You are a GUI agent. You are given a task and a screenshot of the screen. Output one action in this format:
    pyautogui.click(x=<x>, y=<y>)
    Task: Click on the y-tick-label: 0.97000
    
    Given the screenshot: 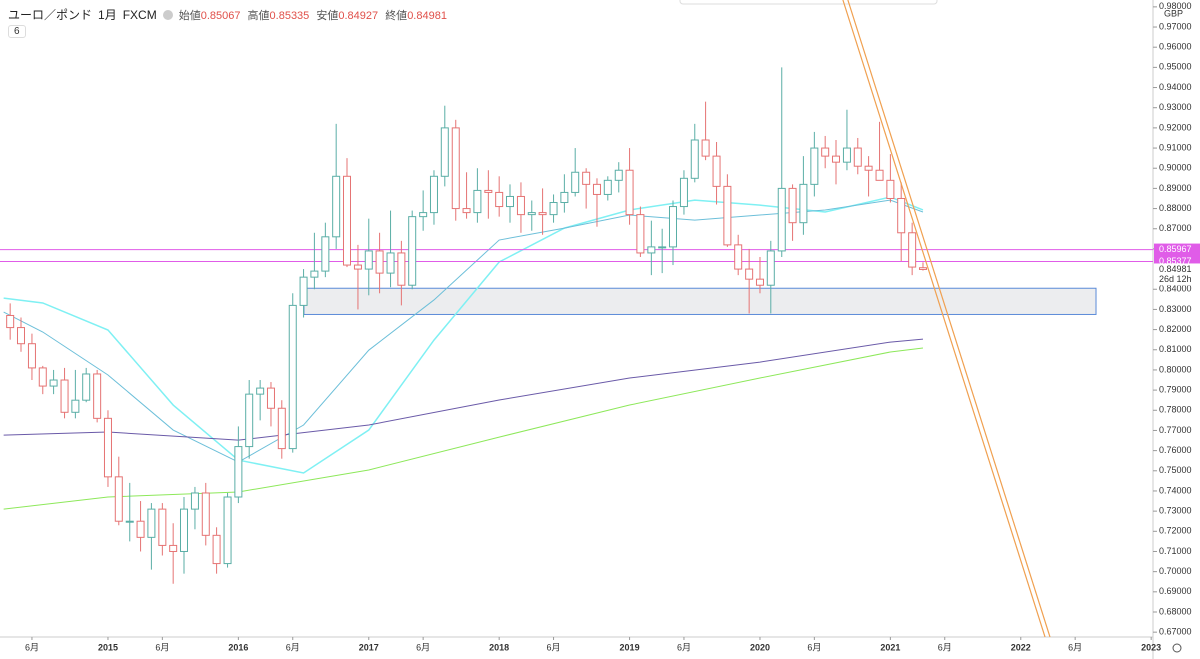 What is the action you would take?
    pyautogui.click(x=1175, y=26)
    